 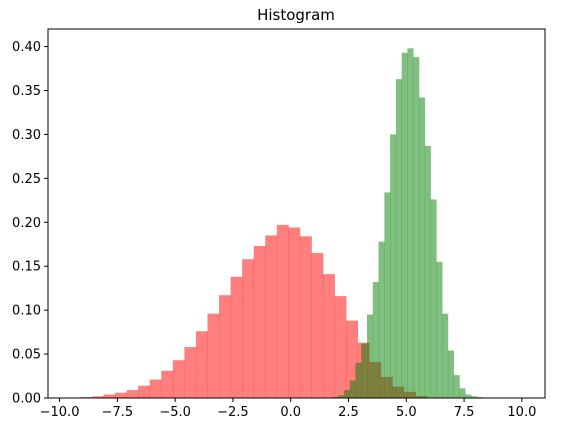 I want to click on y-tick-label: 0.20, so click(x=26, y=223).